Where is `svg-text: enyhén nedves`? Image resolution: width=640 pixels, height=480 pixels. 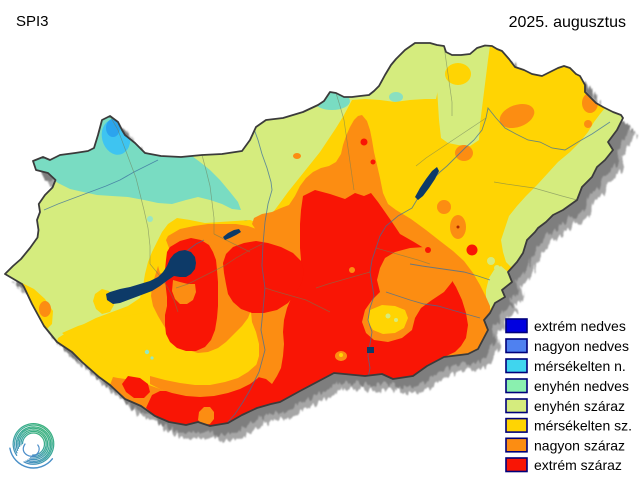
svg-text: enyhén nedves is located at coordinates (581, 386).